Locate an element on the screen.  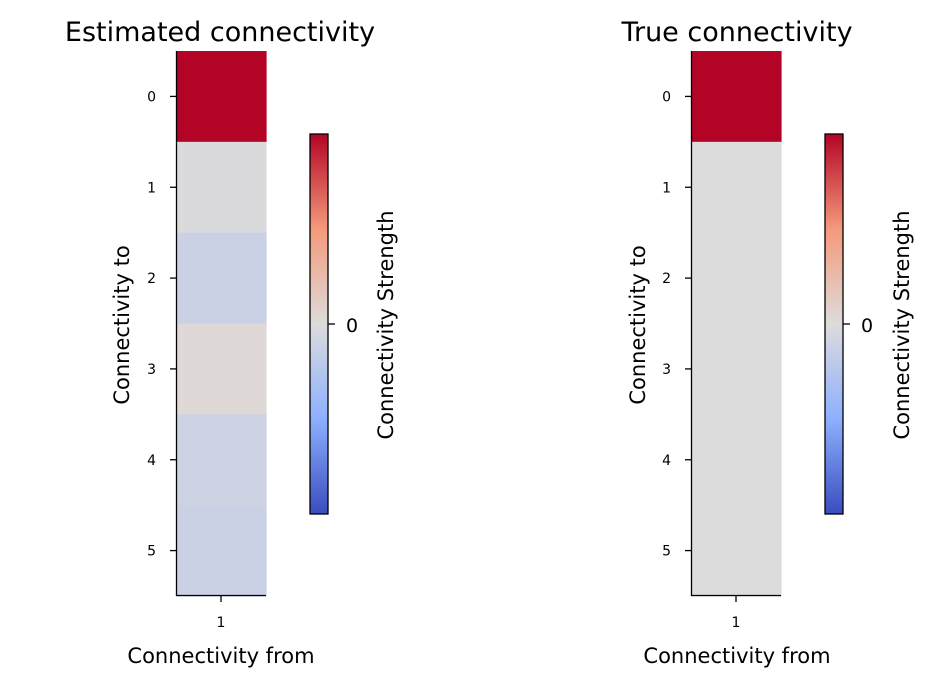
chart-title: Estimated connectivity is located at coordinates (220, 32).